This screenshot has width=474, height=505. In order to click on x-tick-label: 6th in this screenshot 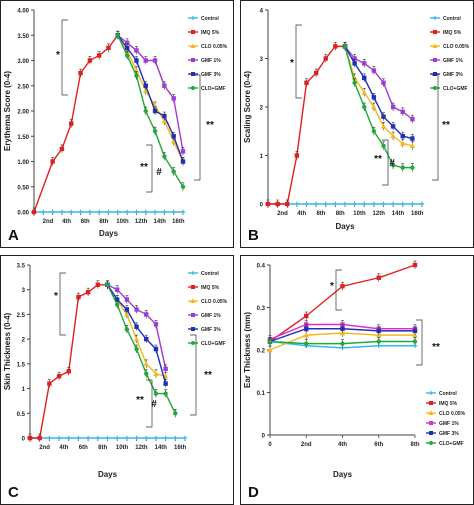, I will do `click(320, 214)`.